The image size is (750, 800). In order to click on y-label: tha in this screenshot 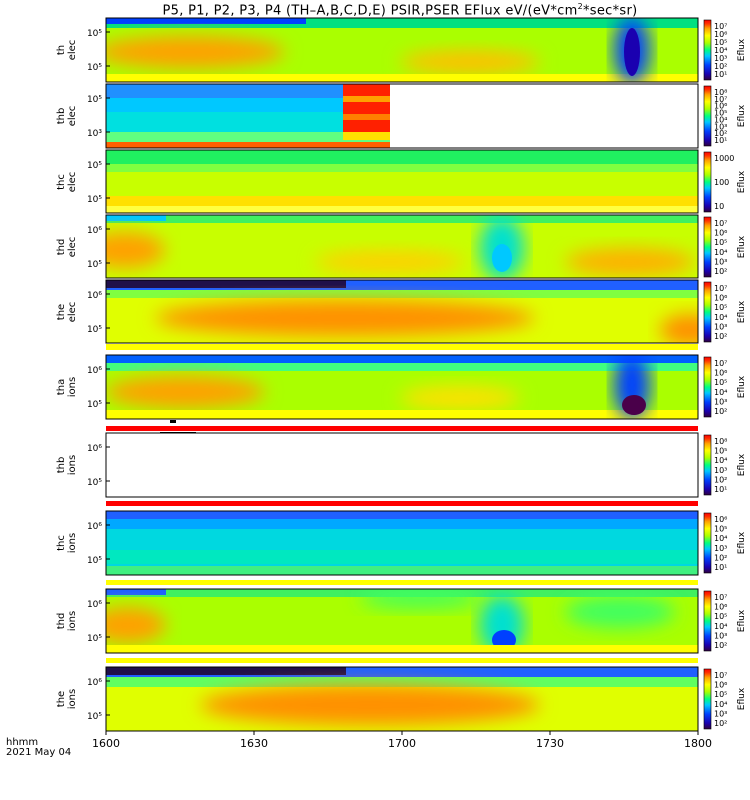, I will do `click(61, 387)`.